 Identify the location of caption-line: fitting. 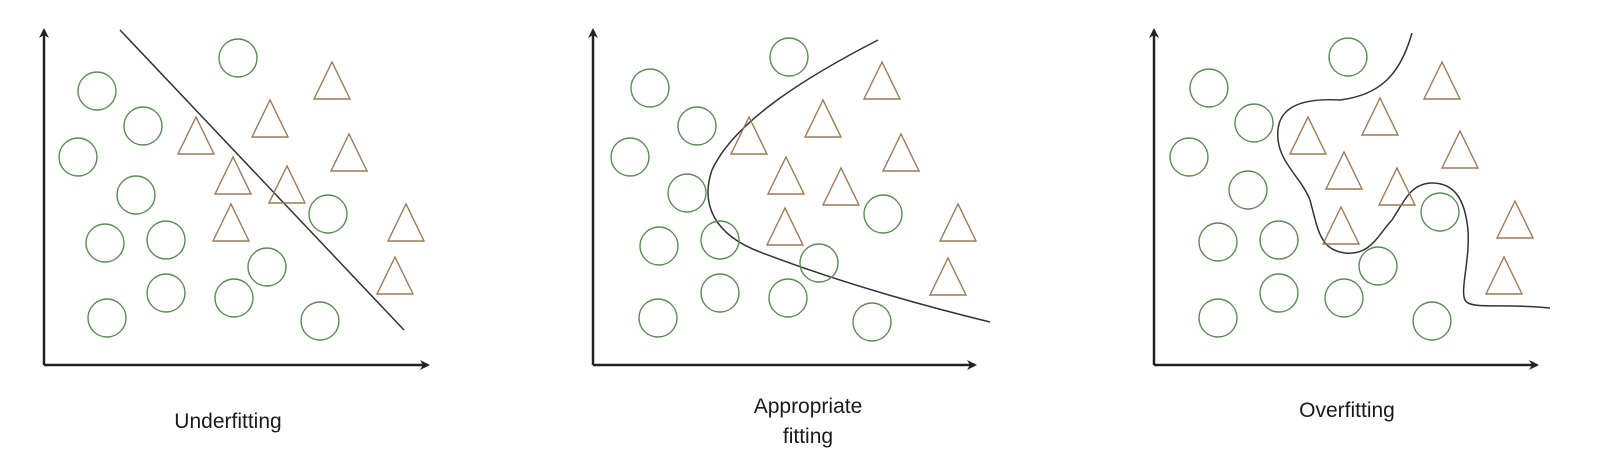
(808, 436).